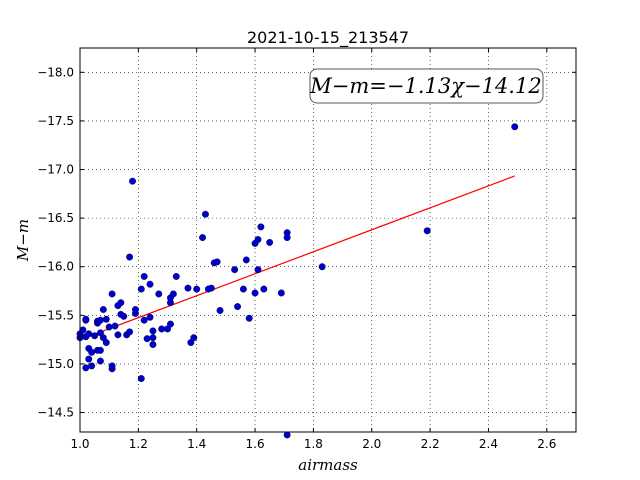 Image resolution: width=640 pixels, height=480 pixels. Describe the element at coordinates (55, 315) in the screenshot. I see `y-tick-label: −15.5` at that location.